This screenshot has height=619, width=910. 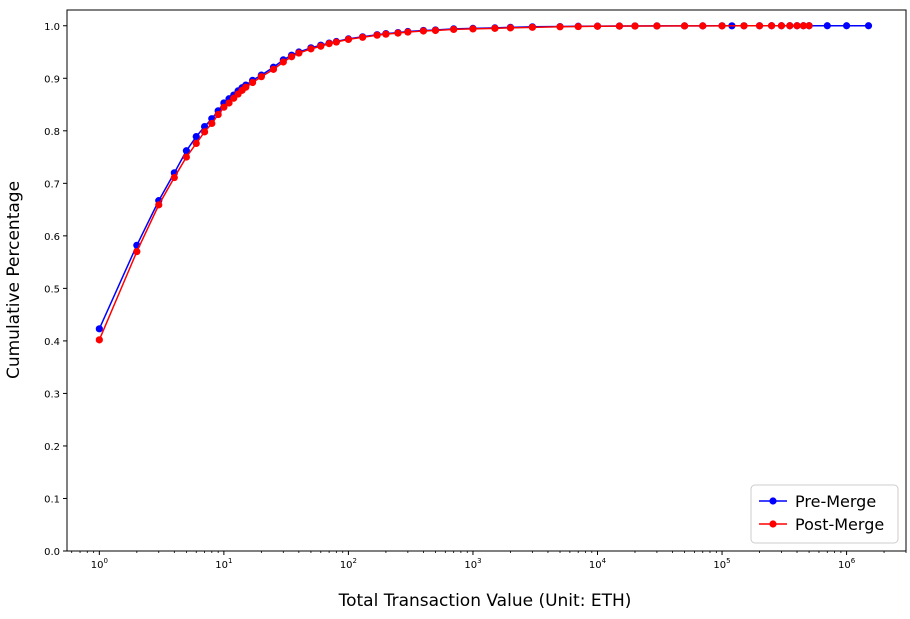 What do you see at coordinates (14, 280) in the screenshot?
I see `y-axis-label: Cumulative Percentage` at bounding box center [14, 280].